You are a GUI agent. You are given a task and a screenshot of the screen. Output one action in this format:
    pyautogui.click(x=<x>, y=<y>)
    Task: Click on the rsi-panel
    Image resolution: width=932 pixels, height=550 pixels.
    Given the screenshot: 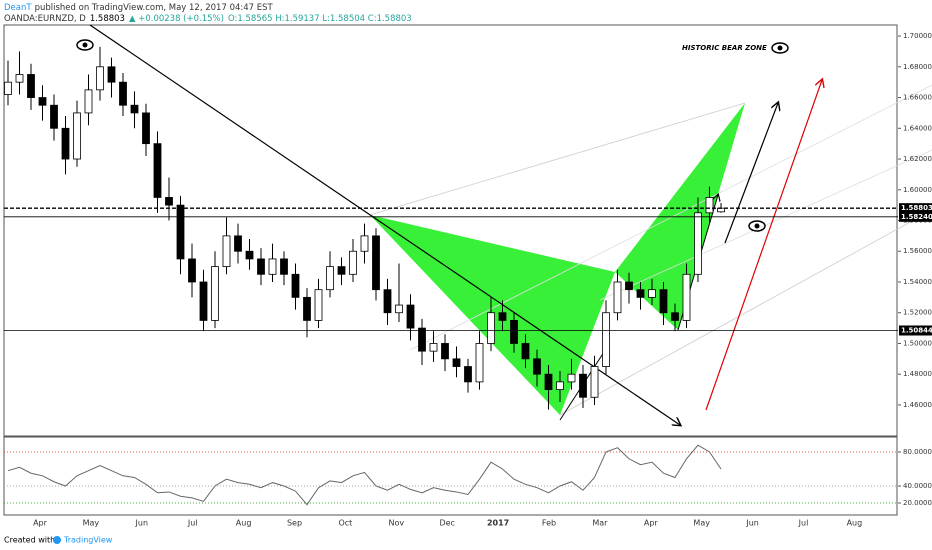 What is the action you would take?
    pyautogui.click(x=450, y=476)
    